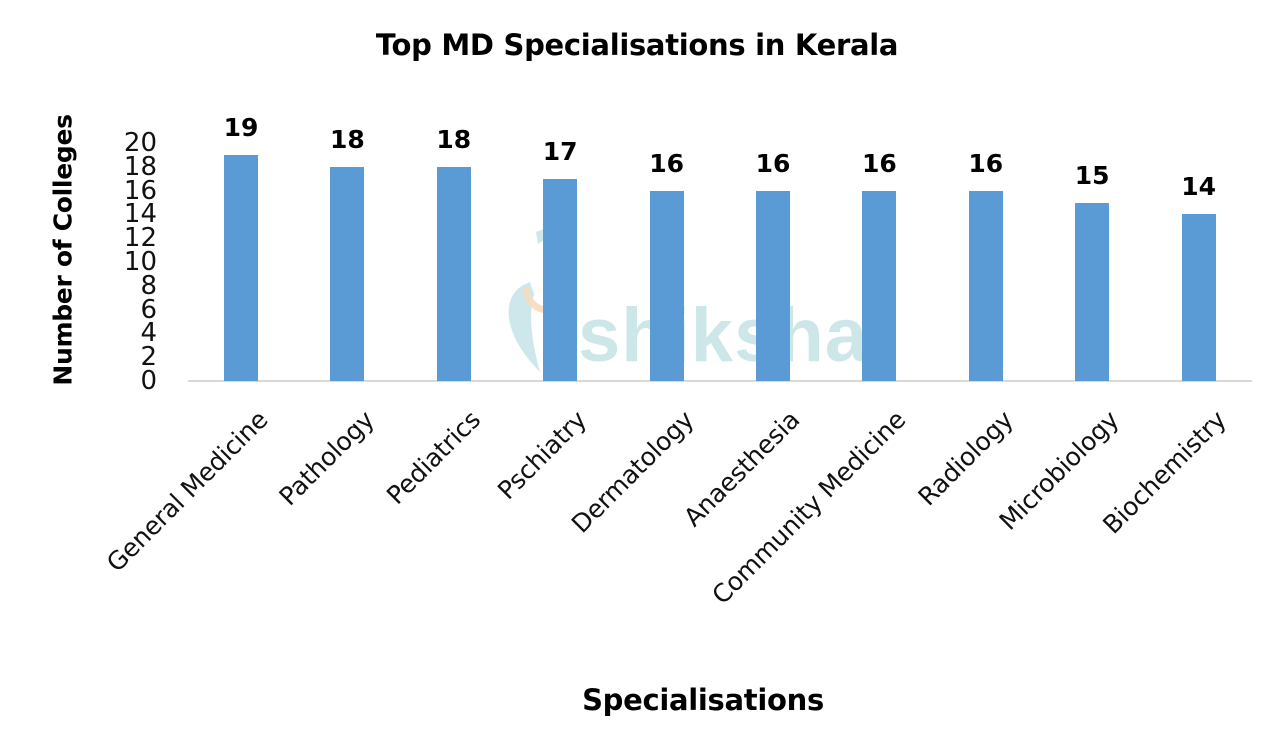  I want to click on y-tick-label: 12, so click(140, 238).